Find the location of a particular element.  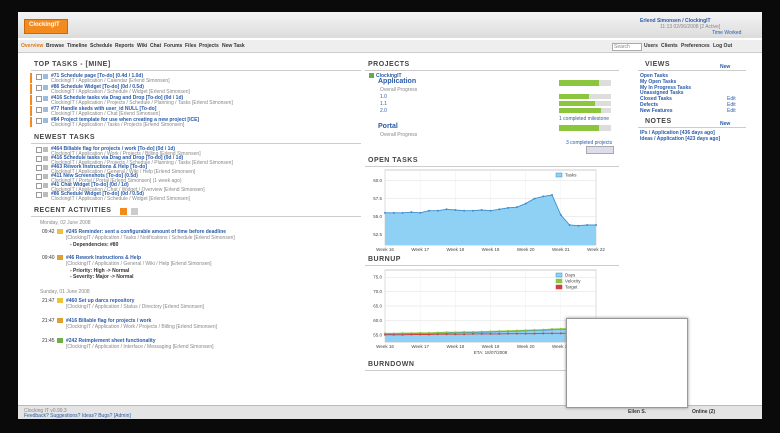

completed-projects: 3 completed projects is located at coordinates (589, 143).